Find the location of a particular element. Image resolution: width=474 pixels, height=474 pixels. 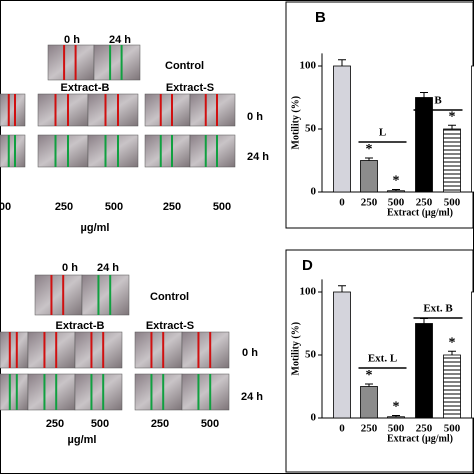

group-label: L is located at coordinates (382, 133).